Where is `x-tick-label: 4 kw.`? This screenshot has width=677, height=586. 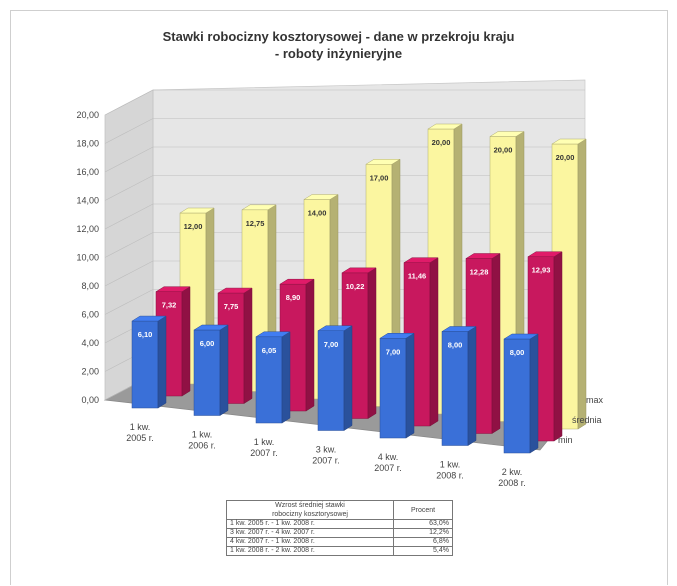 x-tick-label: 4 kw. is located at coordinates (388, 457).